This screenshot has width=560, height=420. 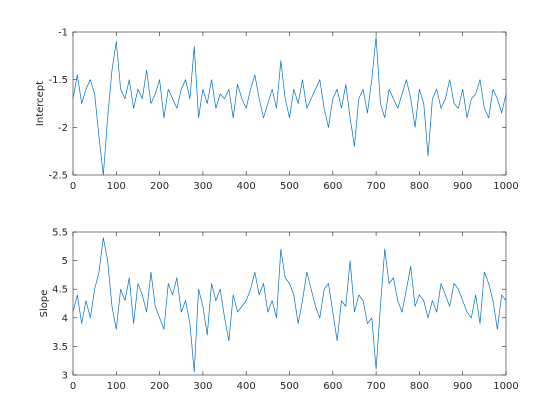 I want to click on slope-ytick-label: 4.5, so click(x=60, y=290).